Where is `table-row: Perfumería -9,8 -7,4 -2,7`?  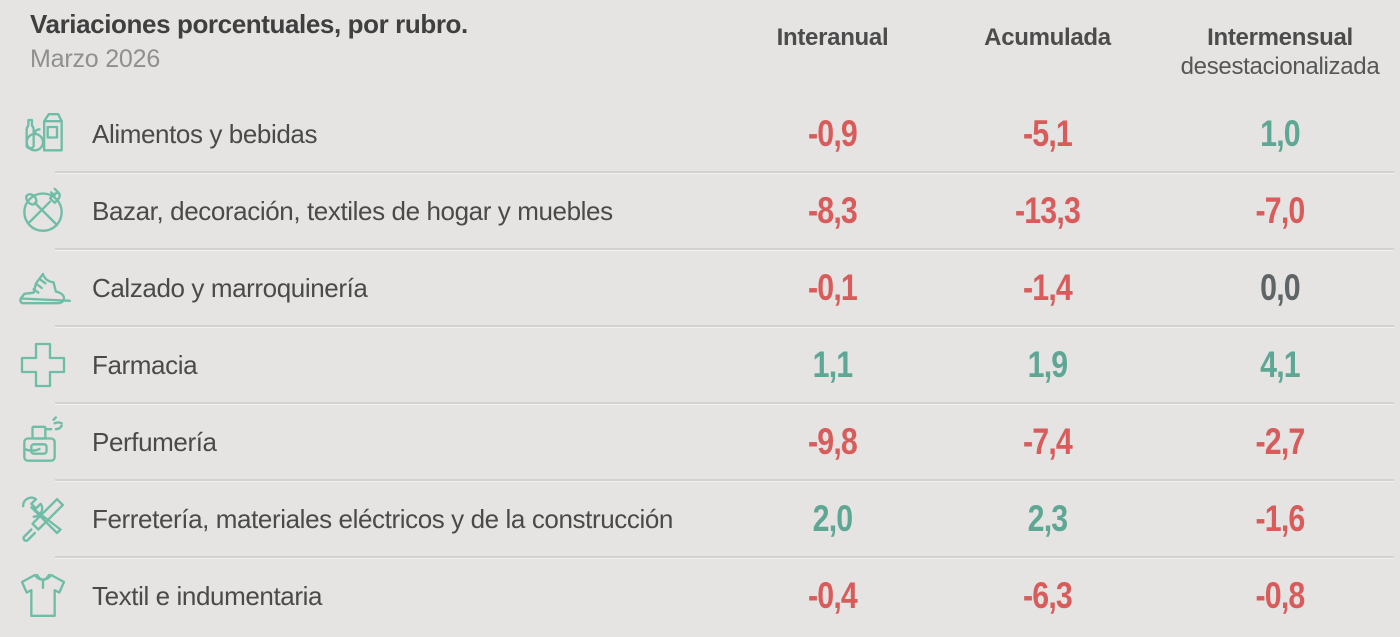 table-row: Perfumería -9,8 -7,4 -2,7 is located at coordinates (700, 442).